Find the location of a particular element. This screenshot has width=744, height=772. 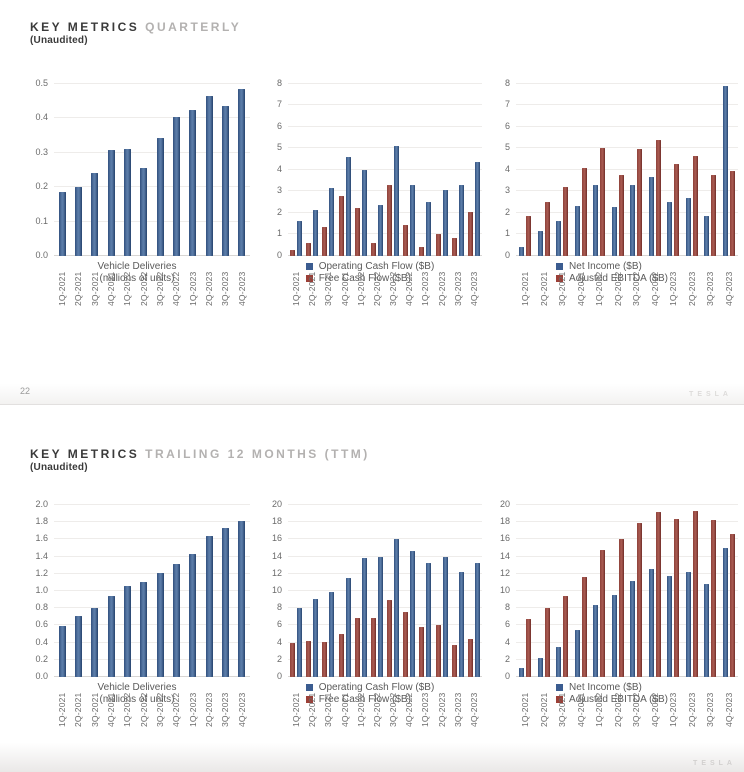

legend-label: Adjusted EBITDA ($B) is located at coordinates (618, 699).